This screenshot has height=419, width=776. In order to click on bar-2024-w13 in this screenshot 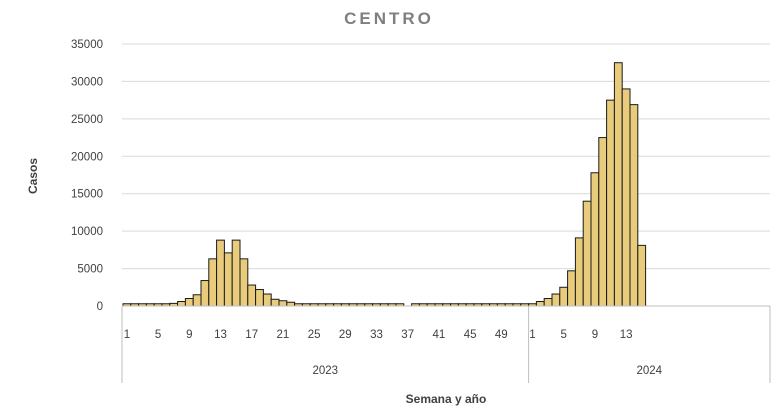, I will do `click(626, 197)`.